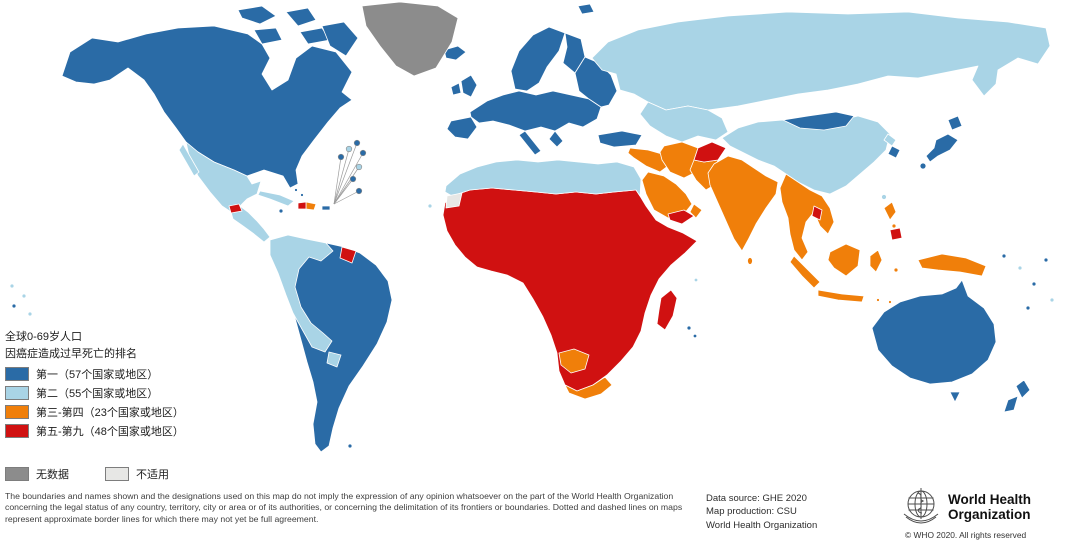 The width and height of the screenshot is (1080, 554). I want to click on who-wordmark: World Health Organization, so click(989, 507).